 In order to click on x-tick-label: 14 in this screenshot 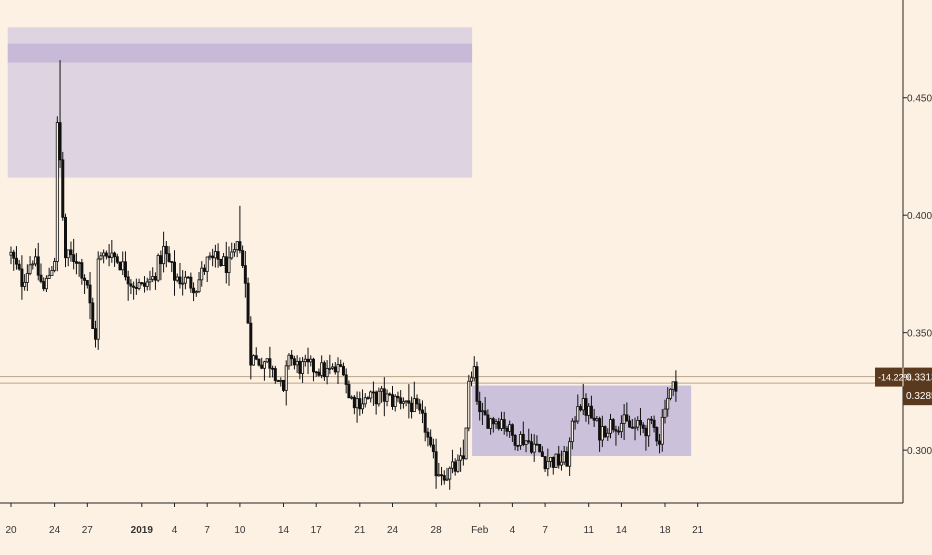, I will do `click(622, 530)`.